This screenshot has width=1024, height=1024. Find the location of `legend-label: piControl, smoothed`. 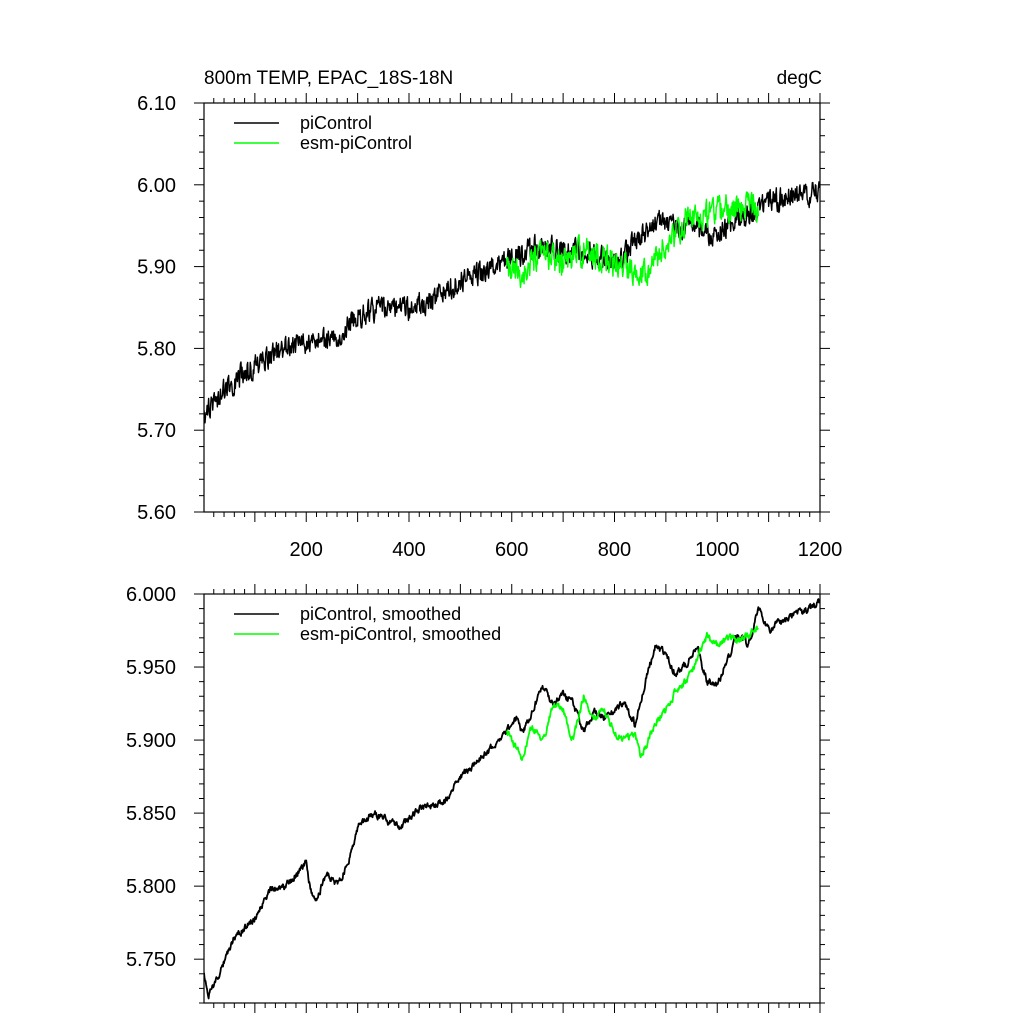

legend-label: piControl, smoothed is located at coordinates (380, 614).